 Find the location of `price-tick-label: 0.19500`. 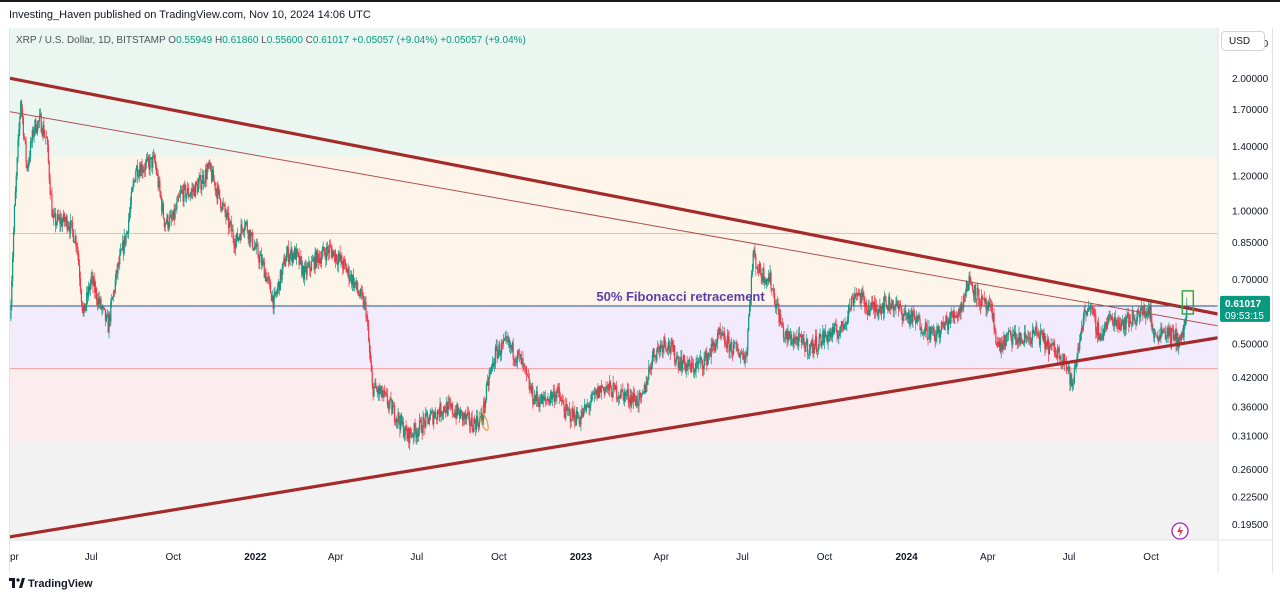

price-tick-label: 0.19500 is located at coordinates (1250, 525).